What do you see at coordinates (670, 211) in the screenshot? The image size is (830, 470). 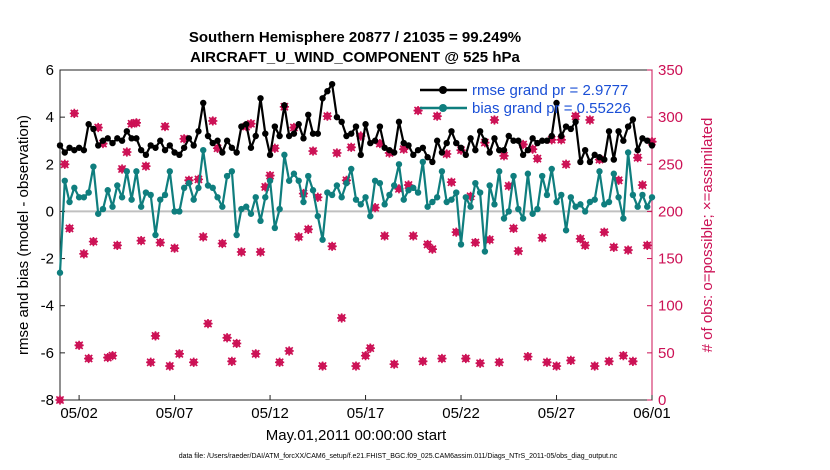 I see `y-tick-right-label: 200` at bounding box center [670, 211].